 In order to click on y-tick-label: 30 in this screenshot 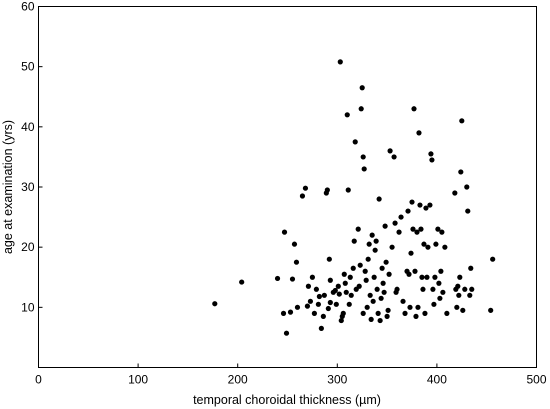, I will do `click(28, 187)`.